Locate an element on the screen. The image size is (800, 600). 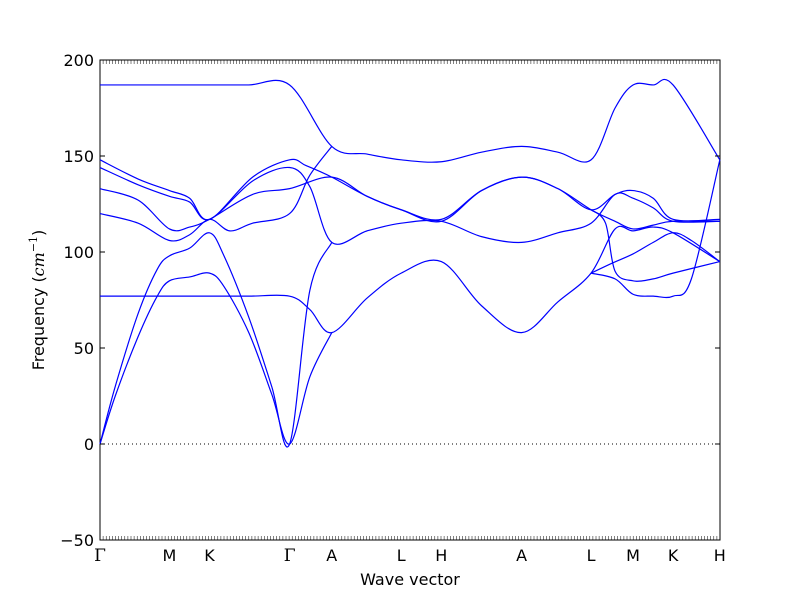
x-axis-label: Wave vector is located at coordinates (410, 579).